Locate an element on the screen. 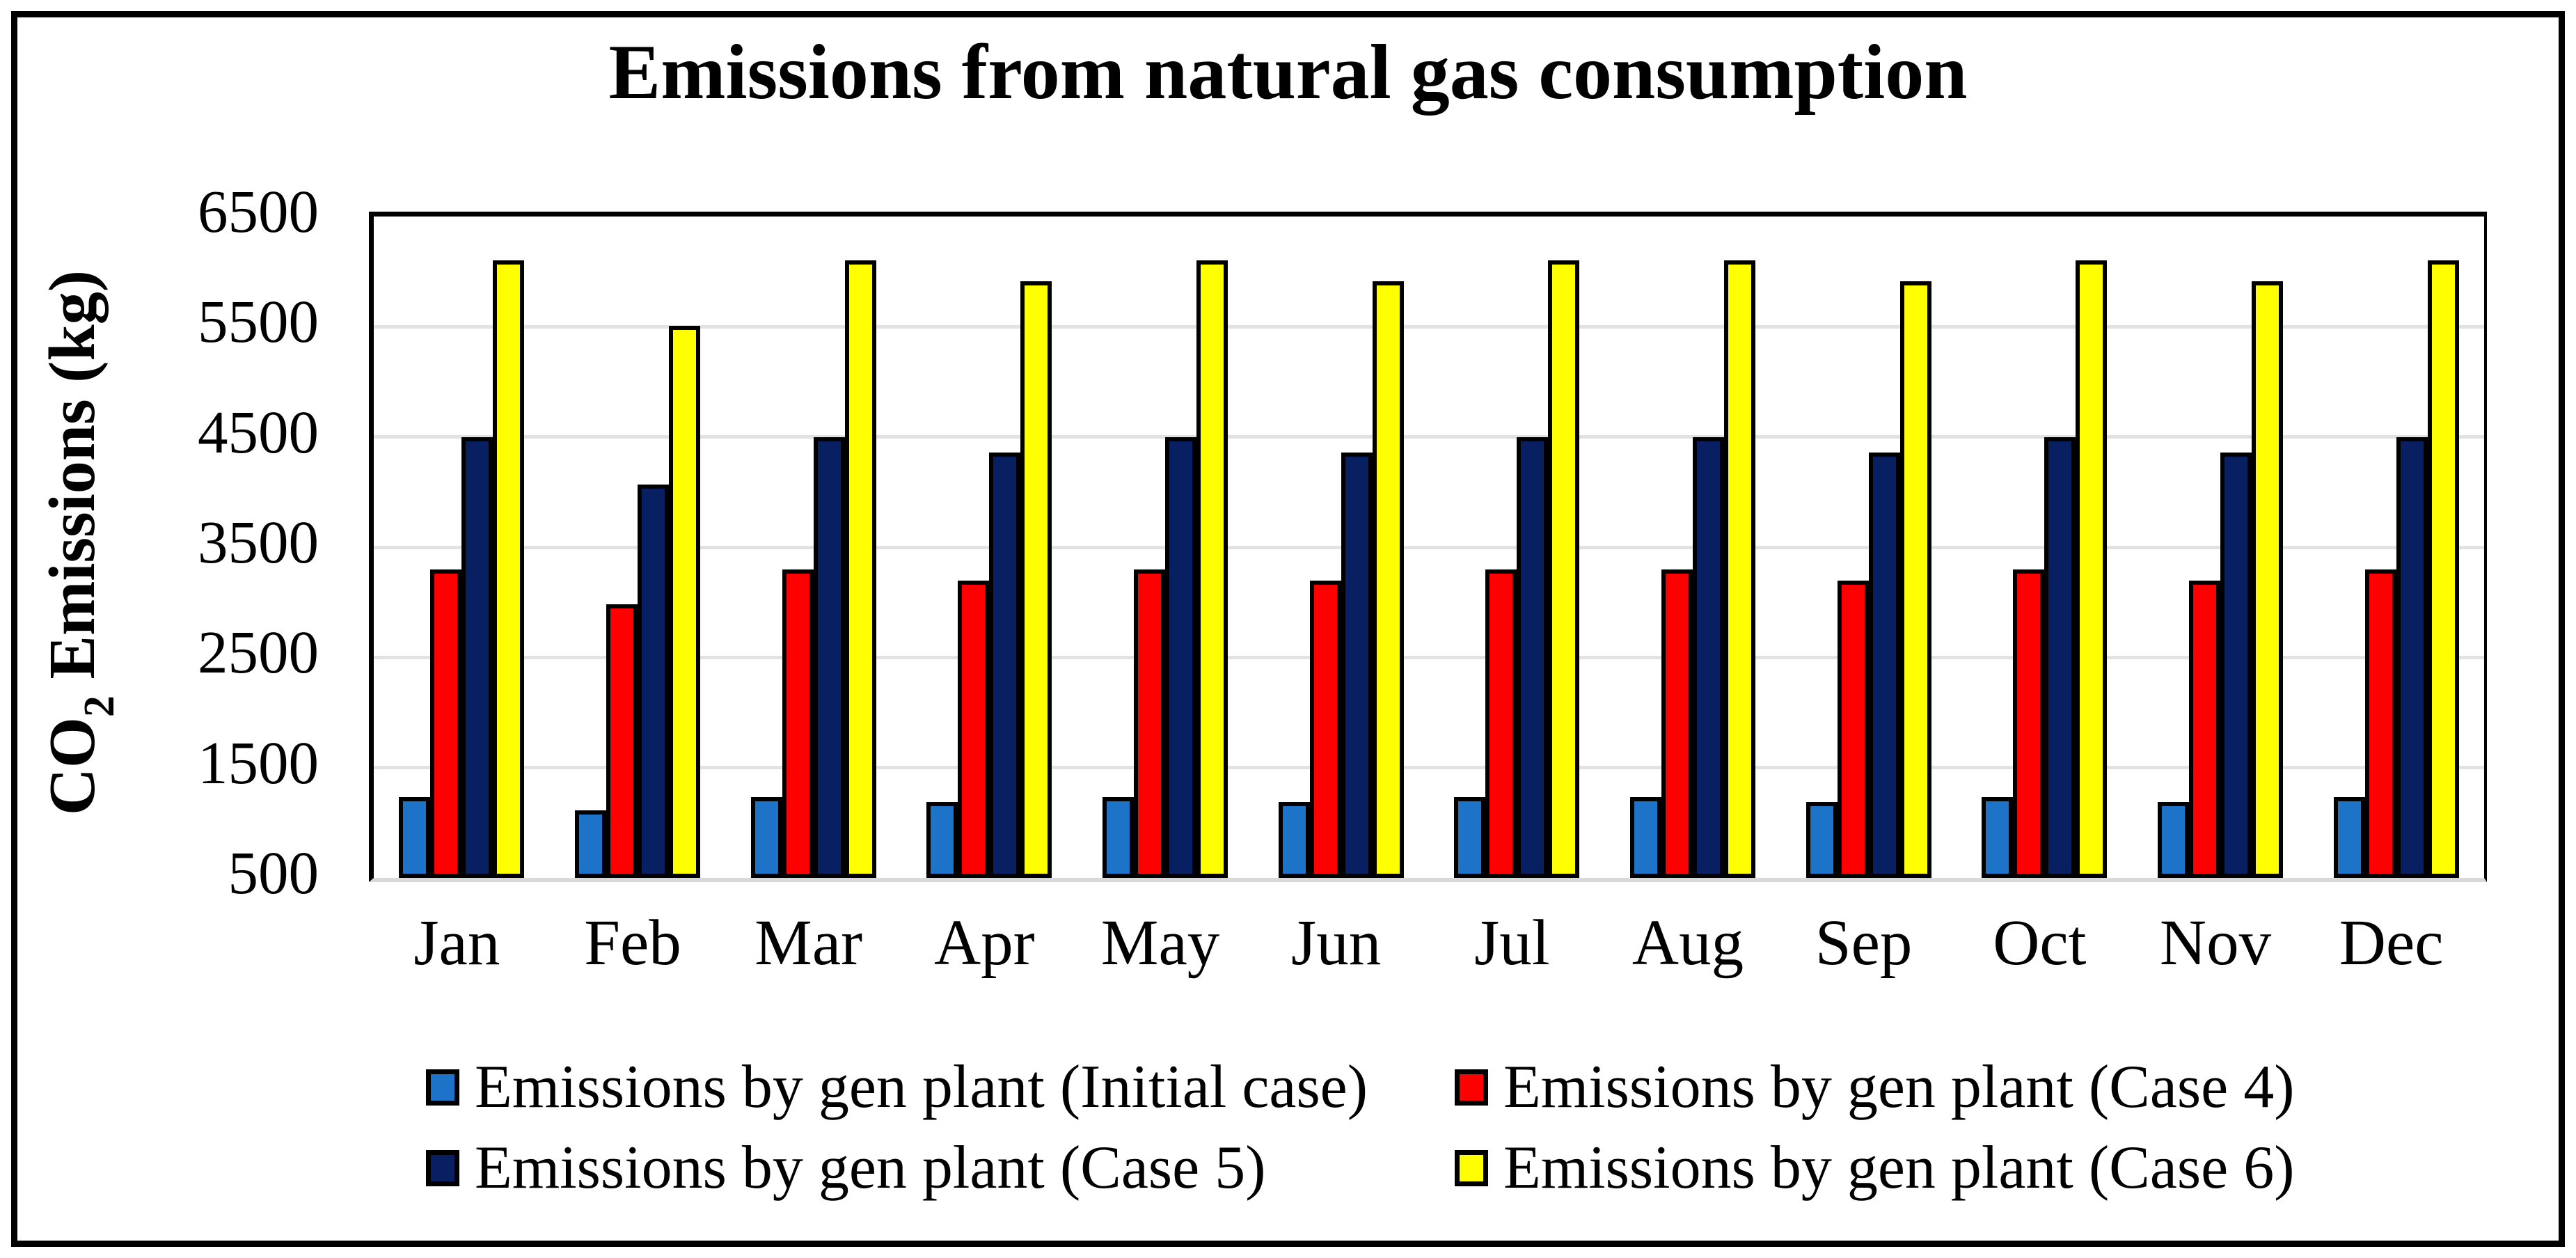  x-axis-tick-labels: Jan Feb Mar Apr May Jun Jul Aug Sep Oct Nov Dec is located at coordinates (1424, 951).